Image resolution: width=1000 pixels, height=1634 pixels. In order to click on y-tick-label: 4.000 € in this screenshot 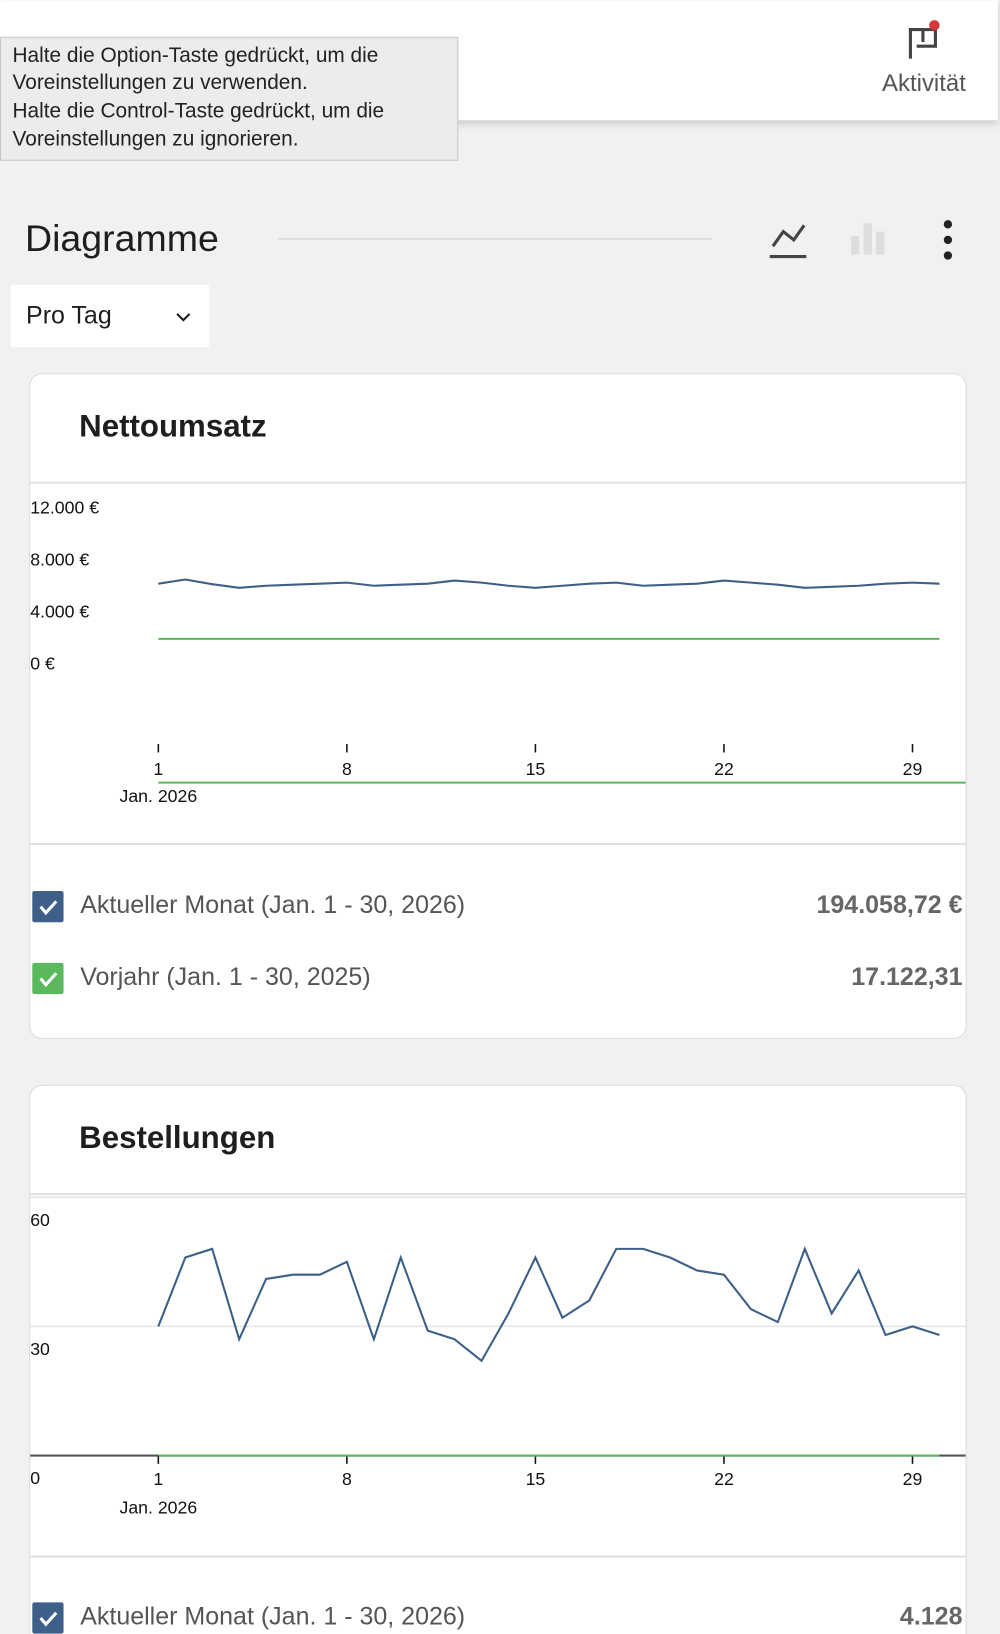, I will do `click(59, 612)`.